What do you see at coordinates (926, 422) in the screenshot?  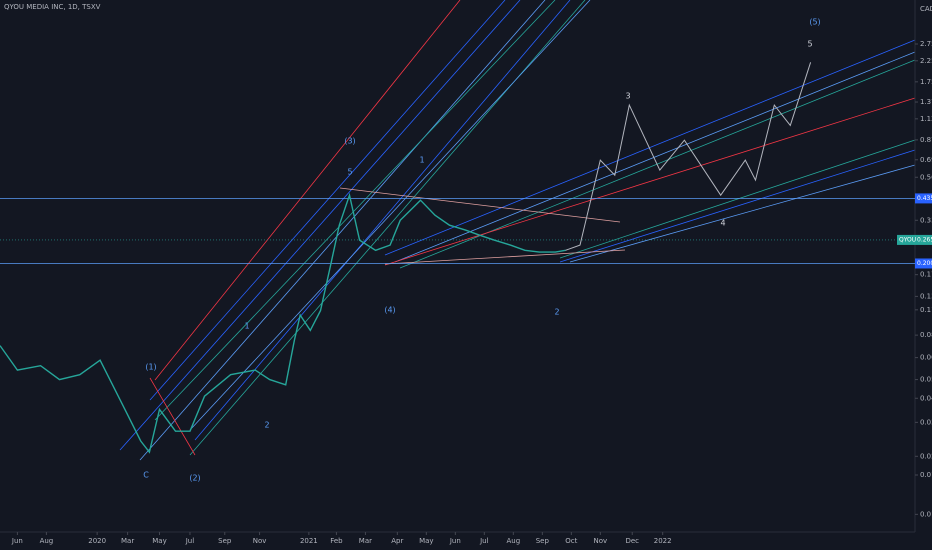 I see `y-tick-label: 0.030` at bounding box center [926, 422].